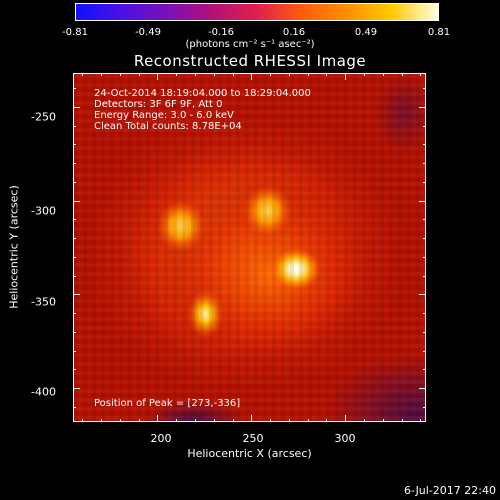 The width and height of the screenshot is (500, 500). Describe the element at coordinates (43, 117) in the screenshot. I see `y-tick-label: -250` at that location.